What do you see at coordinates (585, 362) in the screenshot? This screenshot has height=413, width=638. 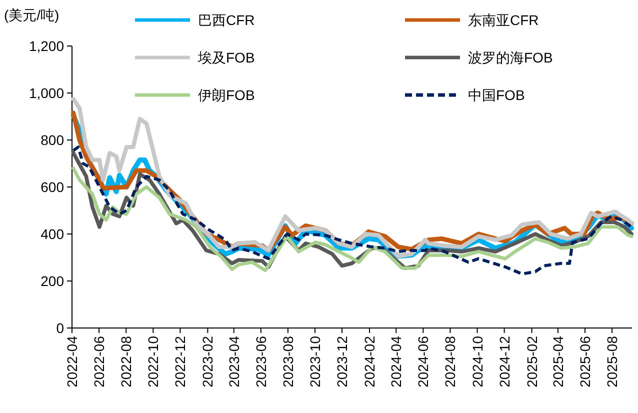 I see `x-tick-label: 2025-06` at bounding box center [585, 362].